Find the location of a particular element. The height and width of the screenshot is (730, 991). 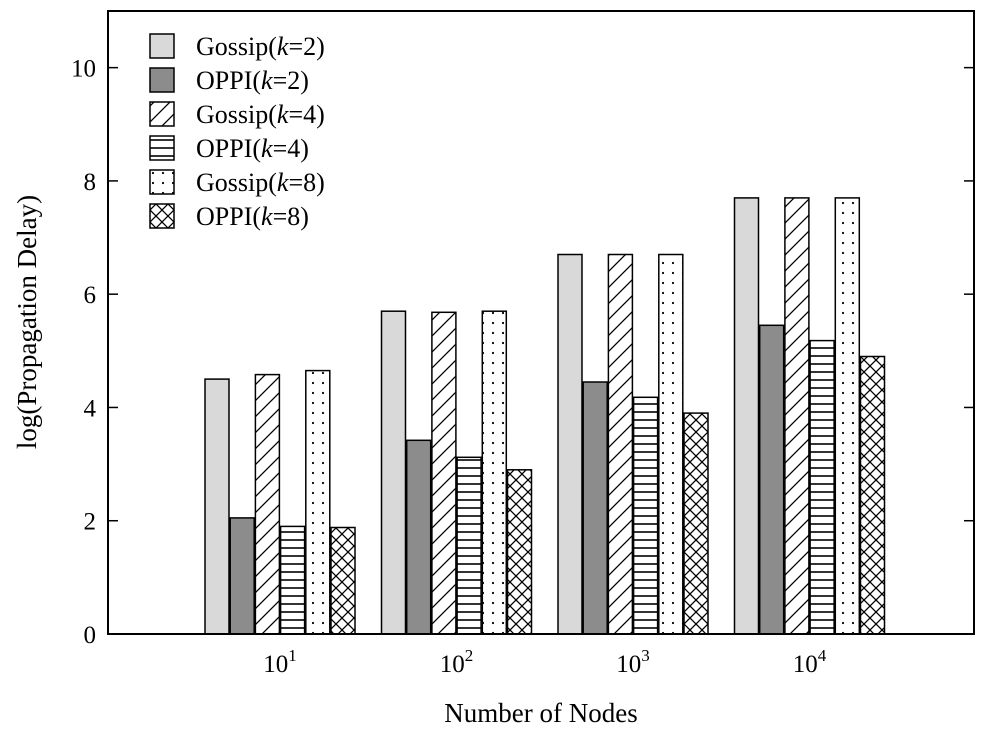

y-tick-label: 6 is located at coordinates (90, 295).